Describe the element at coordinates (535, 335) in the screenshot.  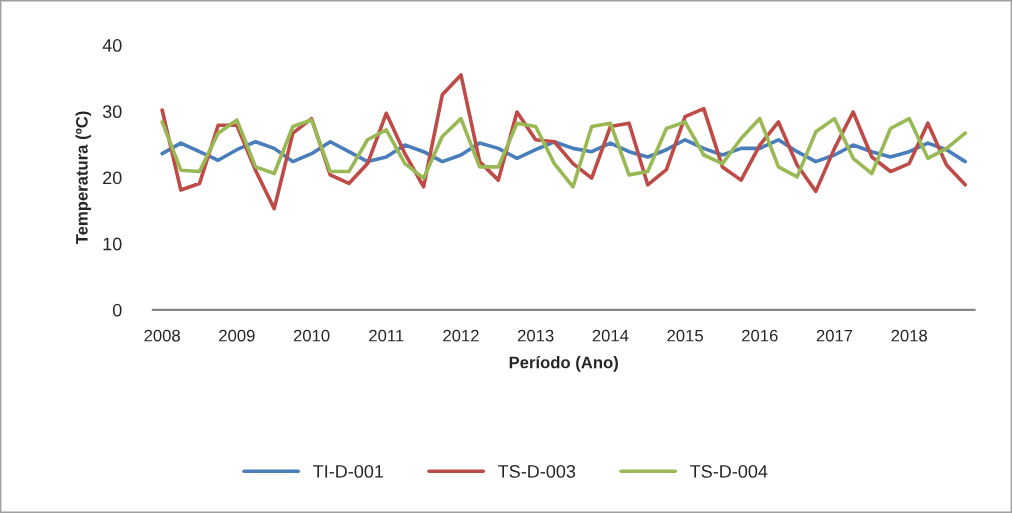
I see `x-tick-label: 2013` at that location.